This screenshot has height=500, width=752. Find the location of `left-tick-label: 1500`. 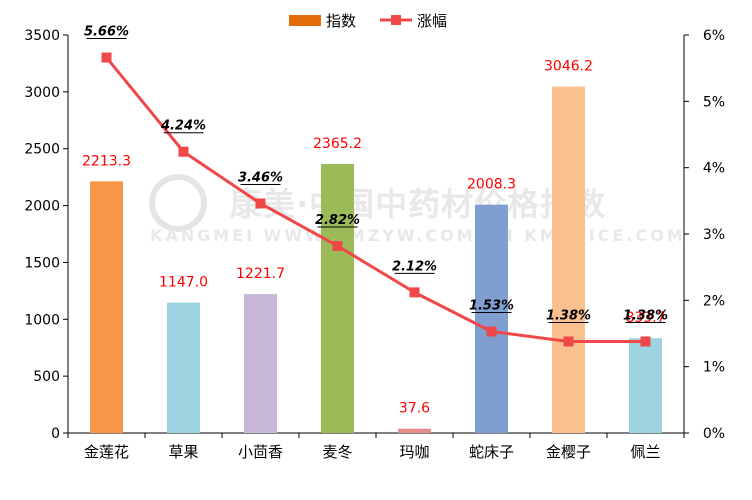

left-tick-label: 1500 is located at coordinates (42, 263).